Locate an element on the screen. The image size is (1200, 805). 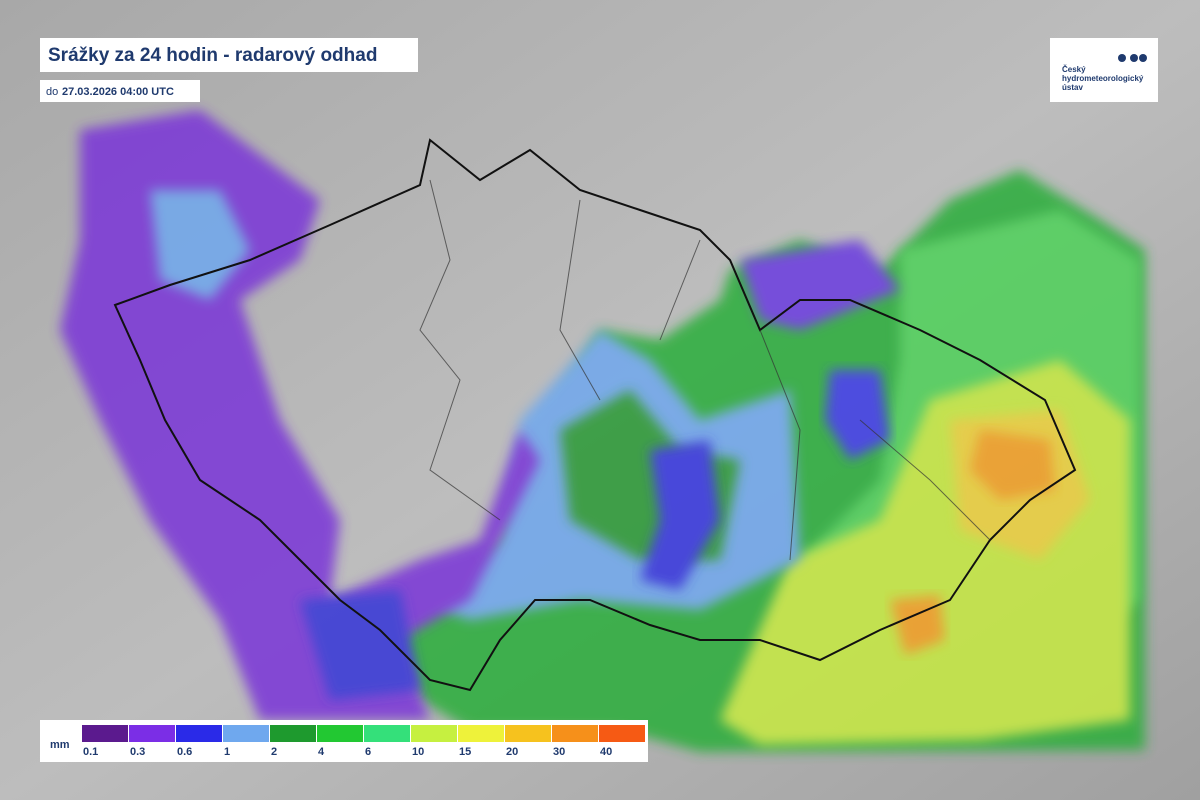
legend-label: 0.3 is located at coordinates (137, 752).